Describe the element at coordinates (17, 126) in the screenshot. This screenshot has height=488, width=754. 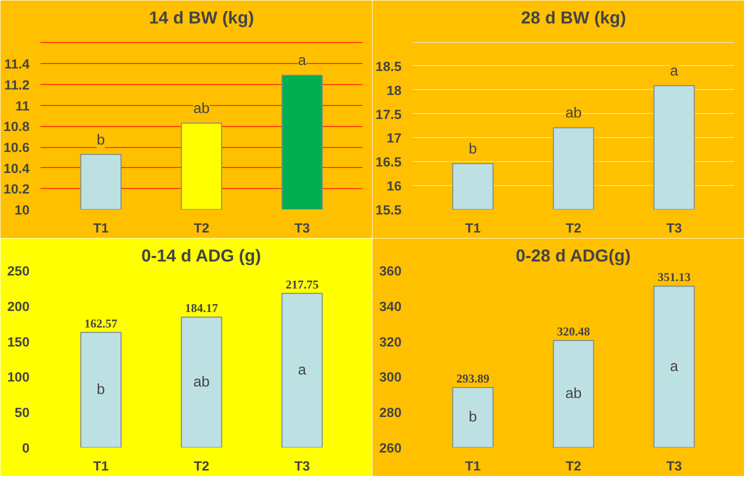
I see `y-tick-label: 10.8` at that location.